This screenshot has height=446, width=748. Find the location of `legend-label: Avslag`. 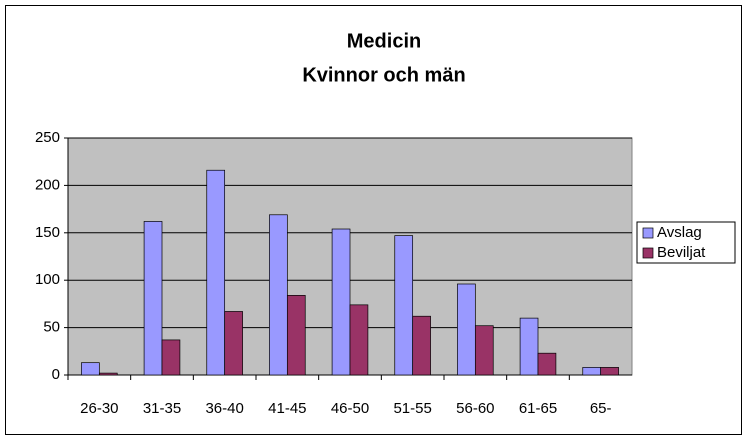

legend-label: Avslag is located at coordinates (679, 232).